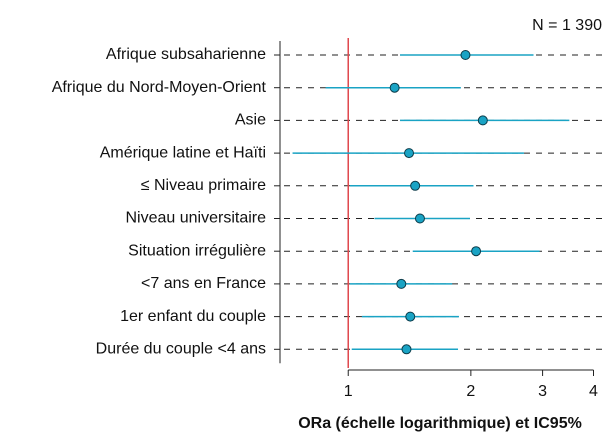 The image size is (606, 436). I want to click on x-axis-label: ORa (échelle logarithmique) et IC95%, so click(440, 423).